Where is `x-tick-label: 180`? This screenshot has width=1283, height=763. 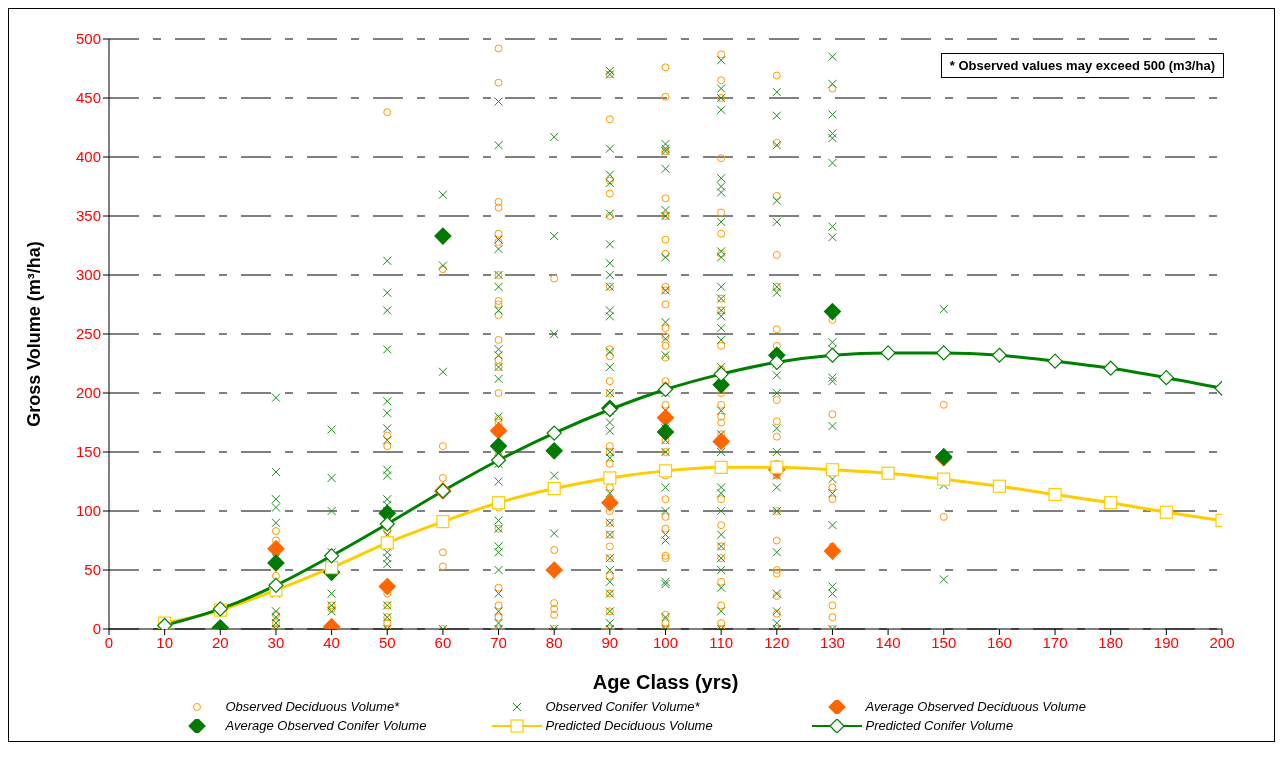 x-tick-label: 180 is located at coordinates (1111, 642).